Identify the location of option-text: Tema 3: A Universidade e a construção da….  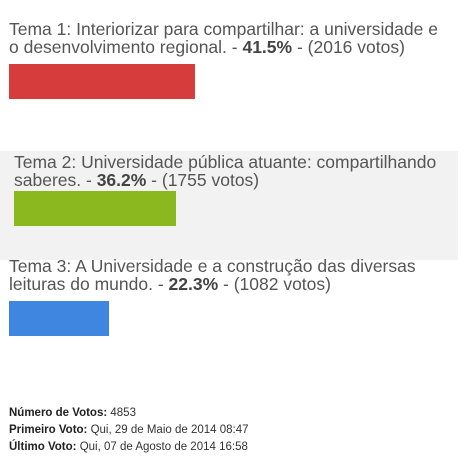
(212, 275).